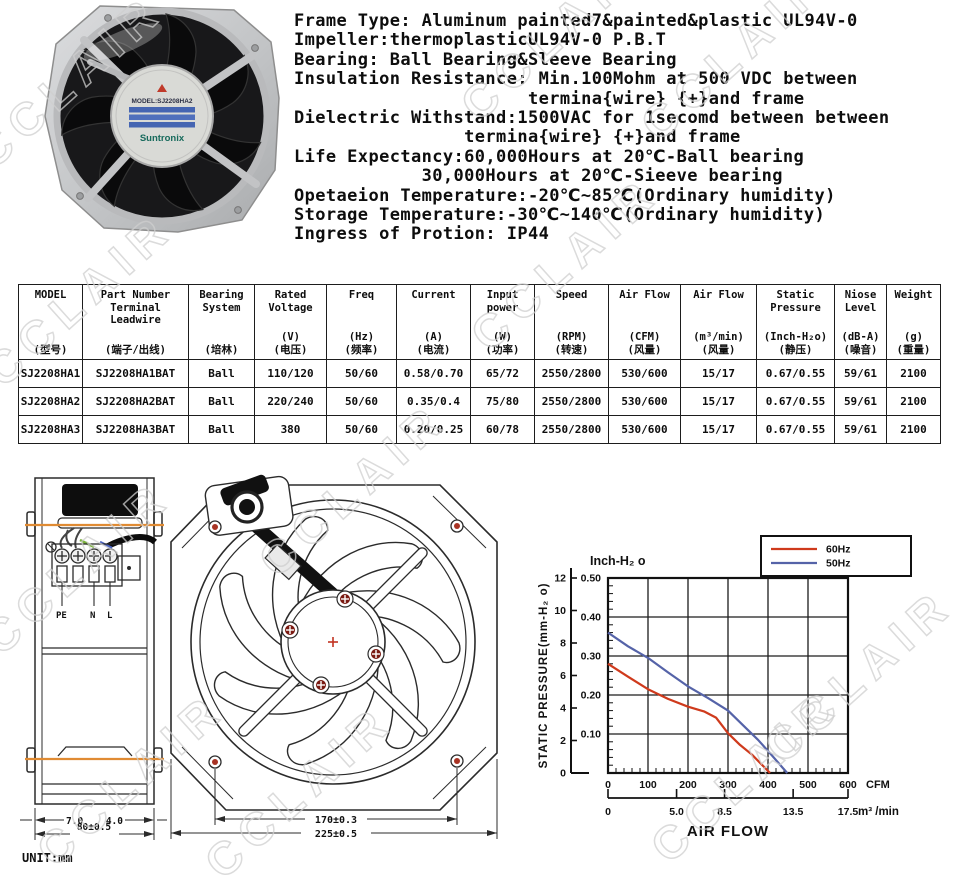 Image resolution: width=957 pixels, height=886 pixels. I want to click on table-cell: 65/72, so click(502, 373).